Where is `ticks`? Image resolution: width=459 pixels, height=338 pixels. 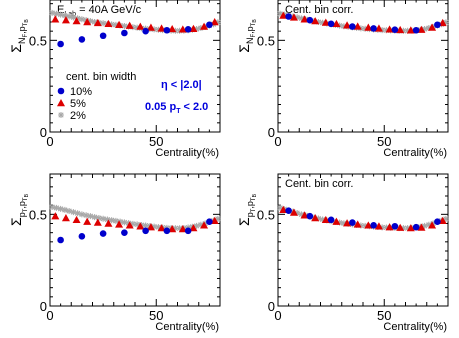 ticks is located at coordinates (363, 240).